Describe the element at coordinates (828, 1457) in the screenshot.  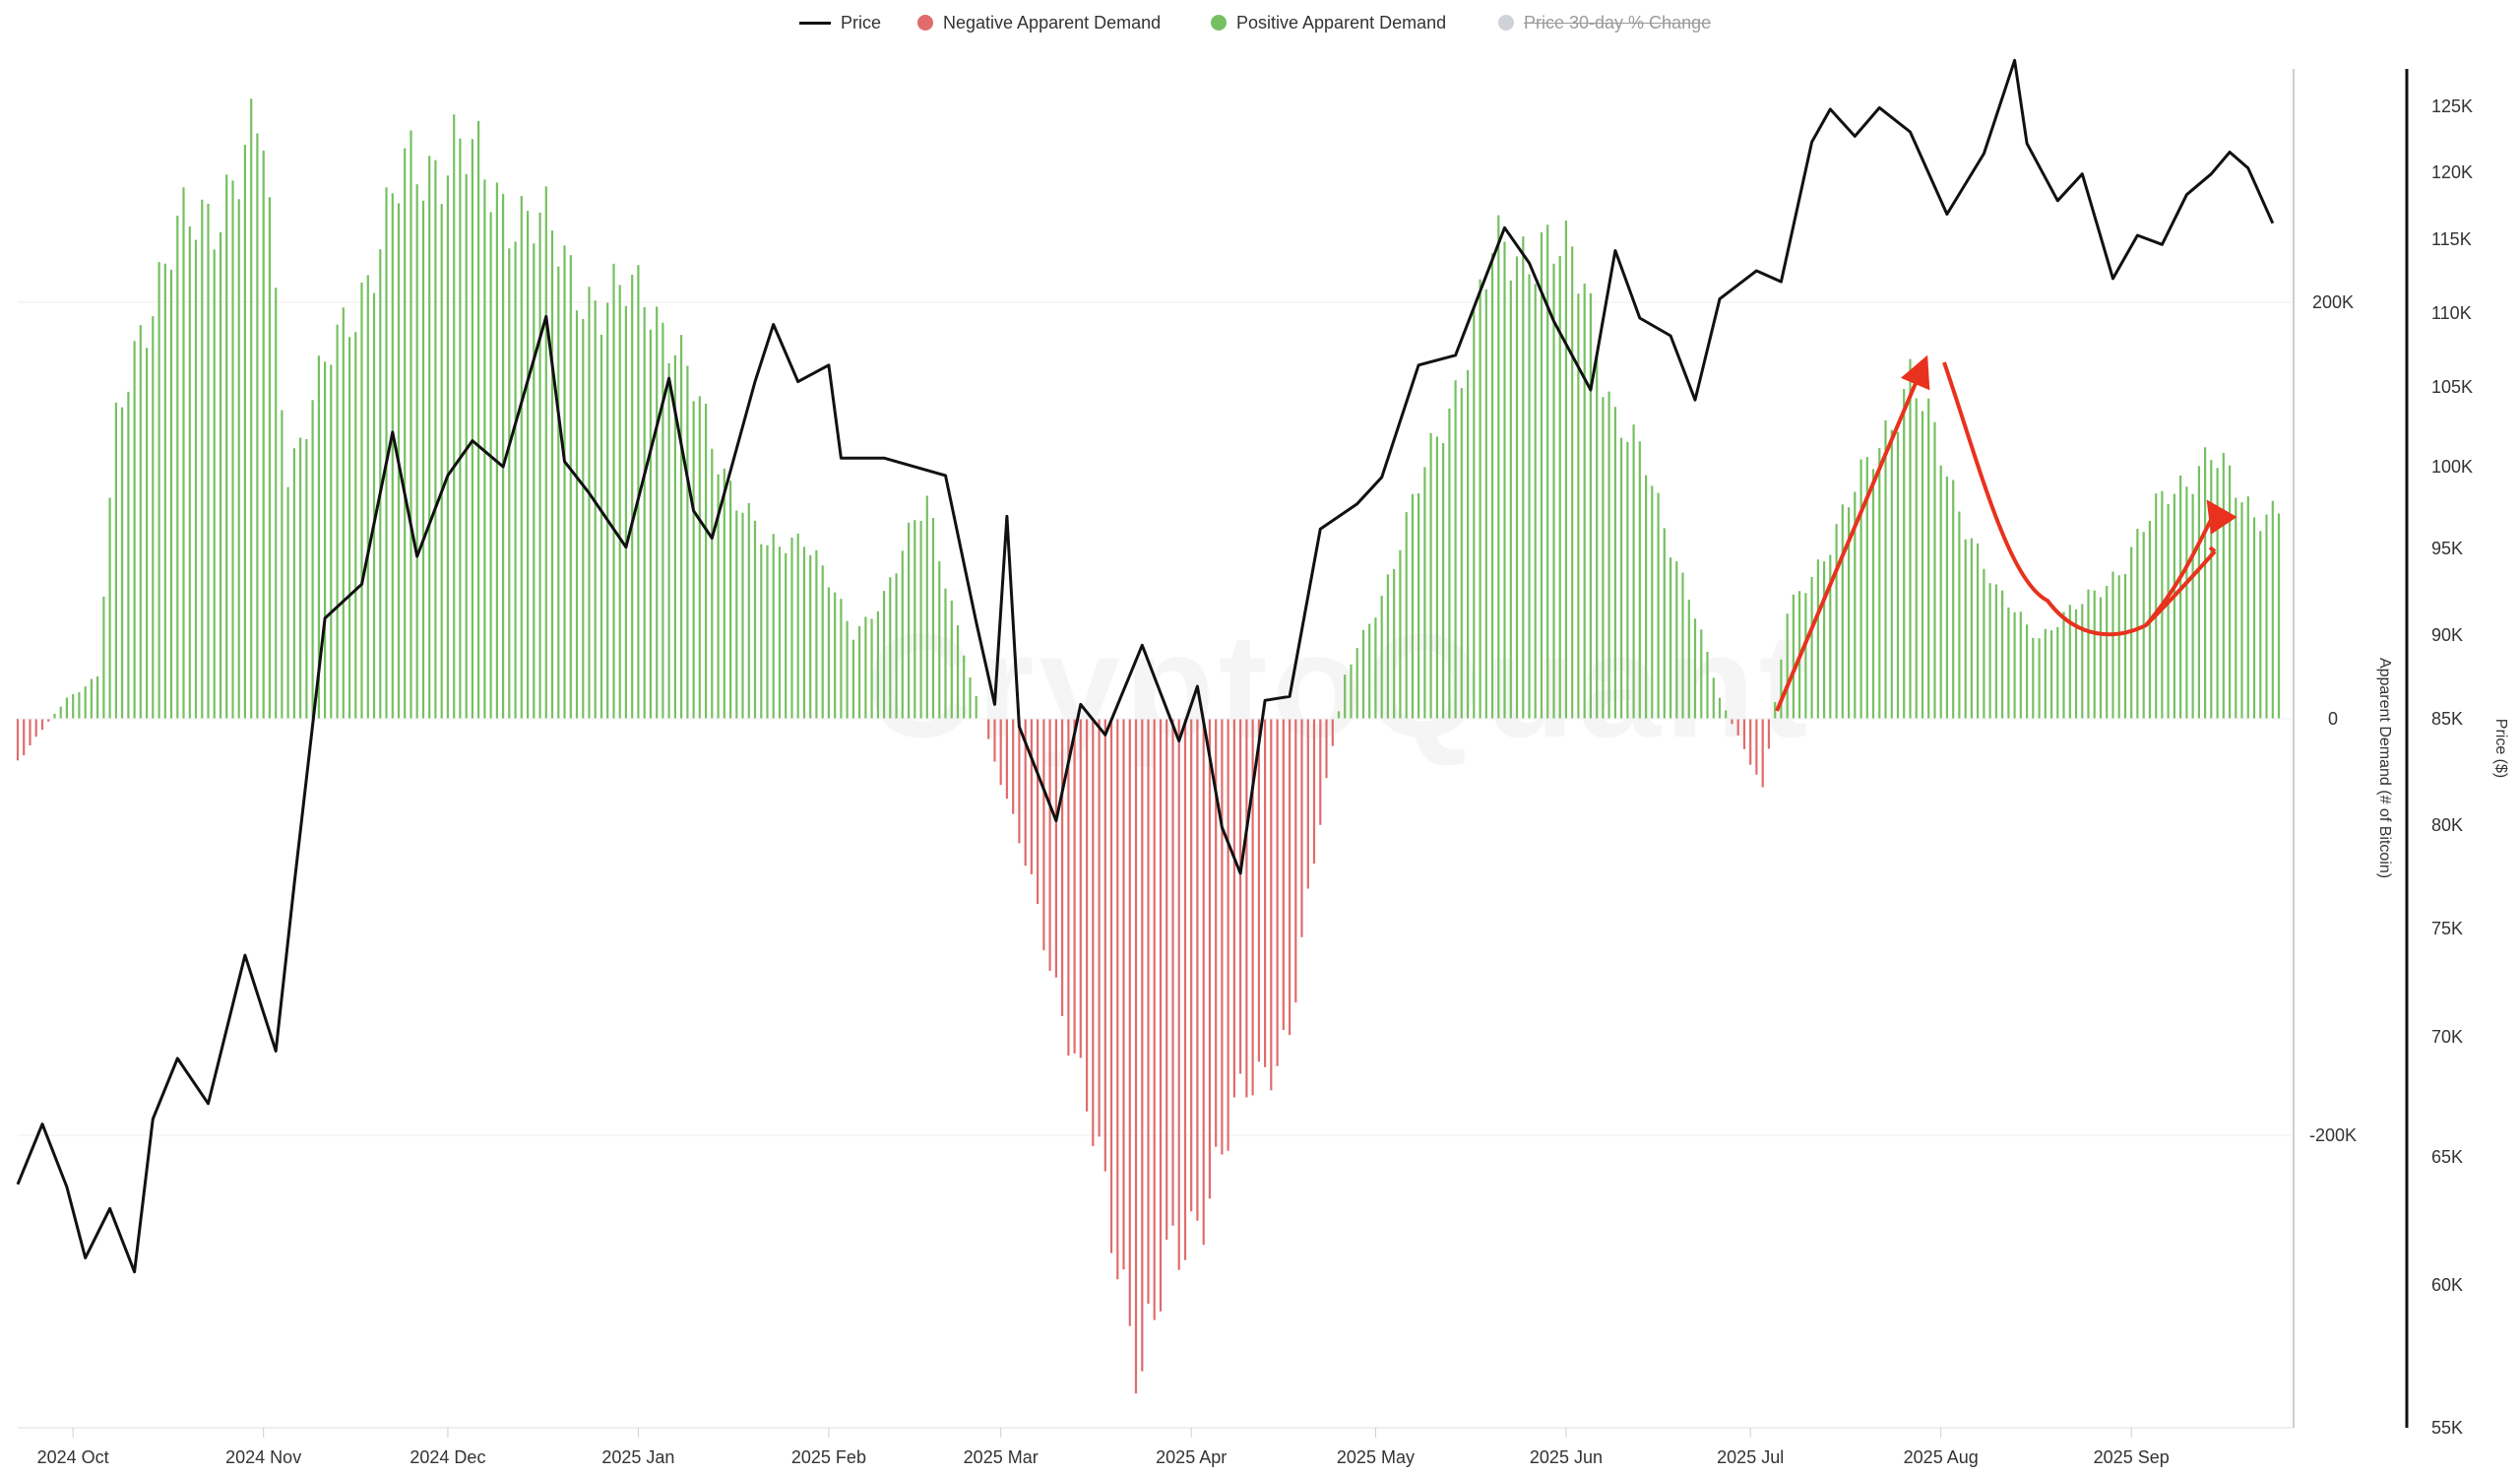
I see `x-tick-label: 2025 Feb` at that location.